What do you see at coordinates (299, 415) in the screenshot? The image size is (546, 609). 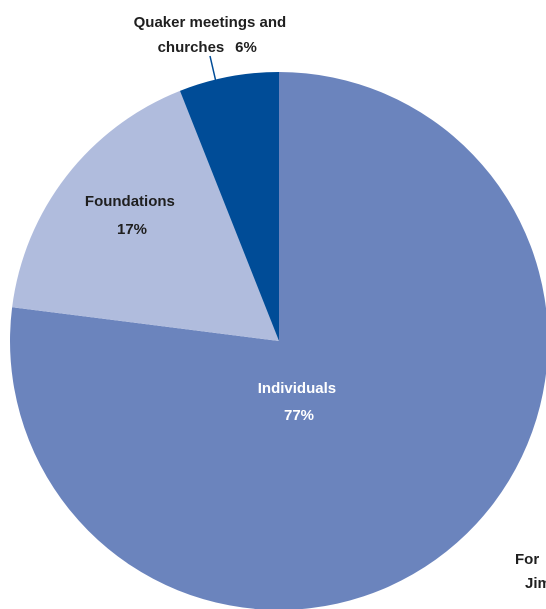 I see `slice-value-individuals: 77%` at bounding box center [299, 415].